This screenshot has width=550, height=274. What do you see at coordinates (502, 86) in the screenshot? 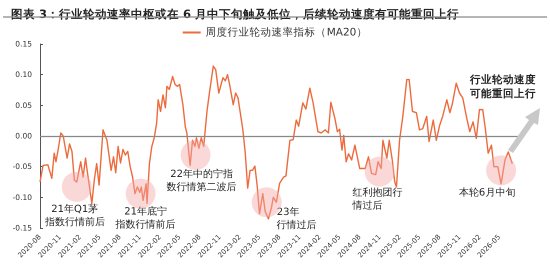
I see `annotation: 行业轮动速度可能重回上行` at bounding box center [502, 86].